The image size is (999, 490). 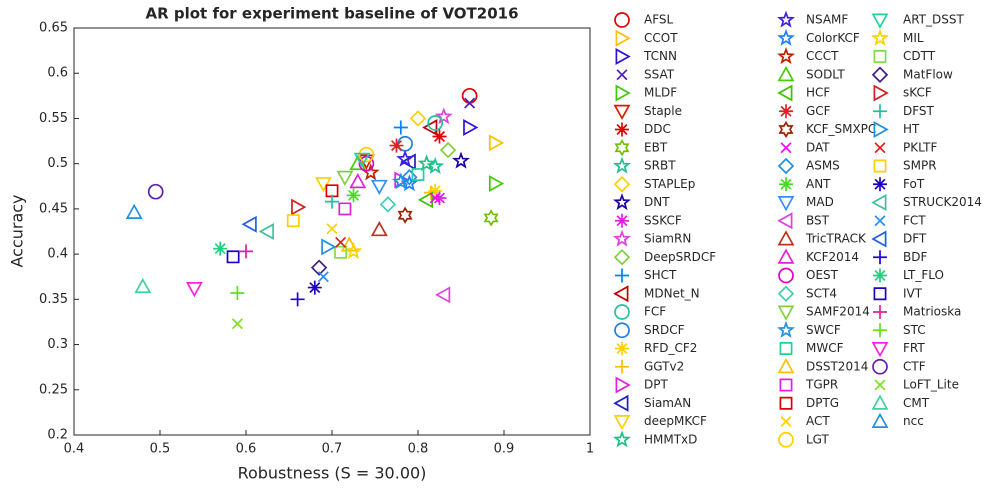 I want to click on legend-label: CCOT, so click(x=661, y=38).